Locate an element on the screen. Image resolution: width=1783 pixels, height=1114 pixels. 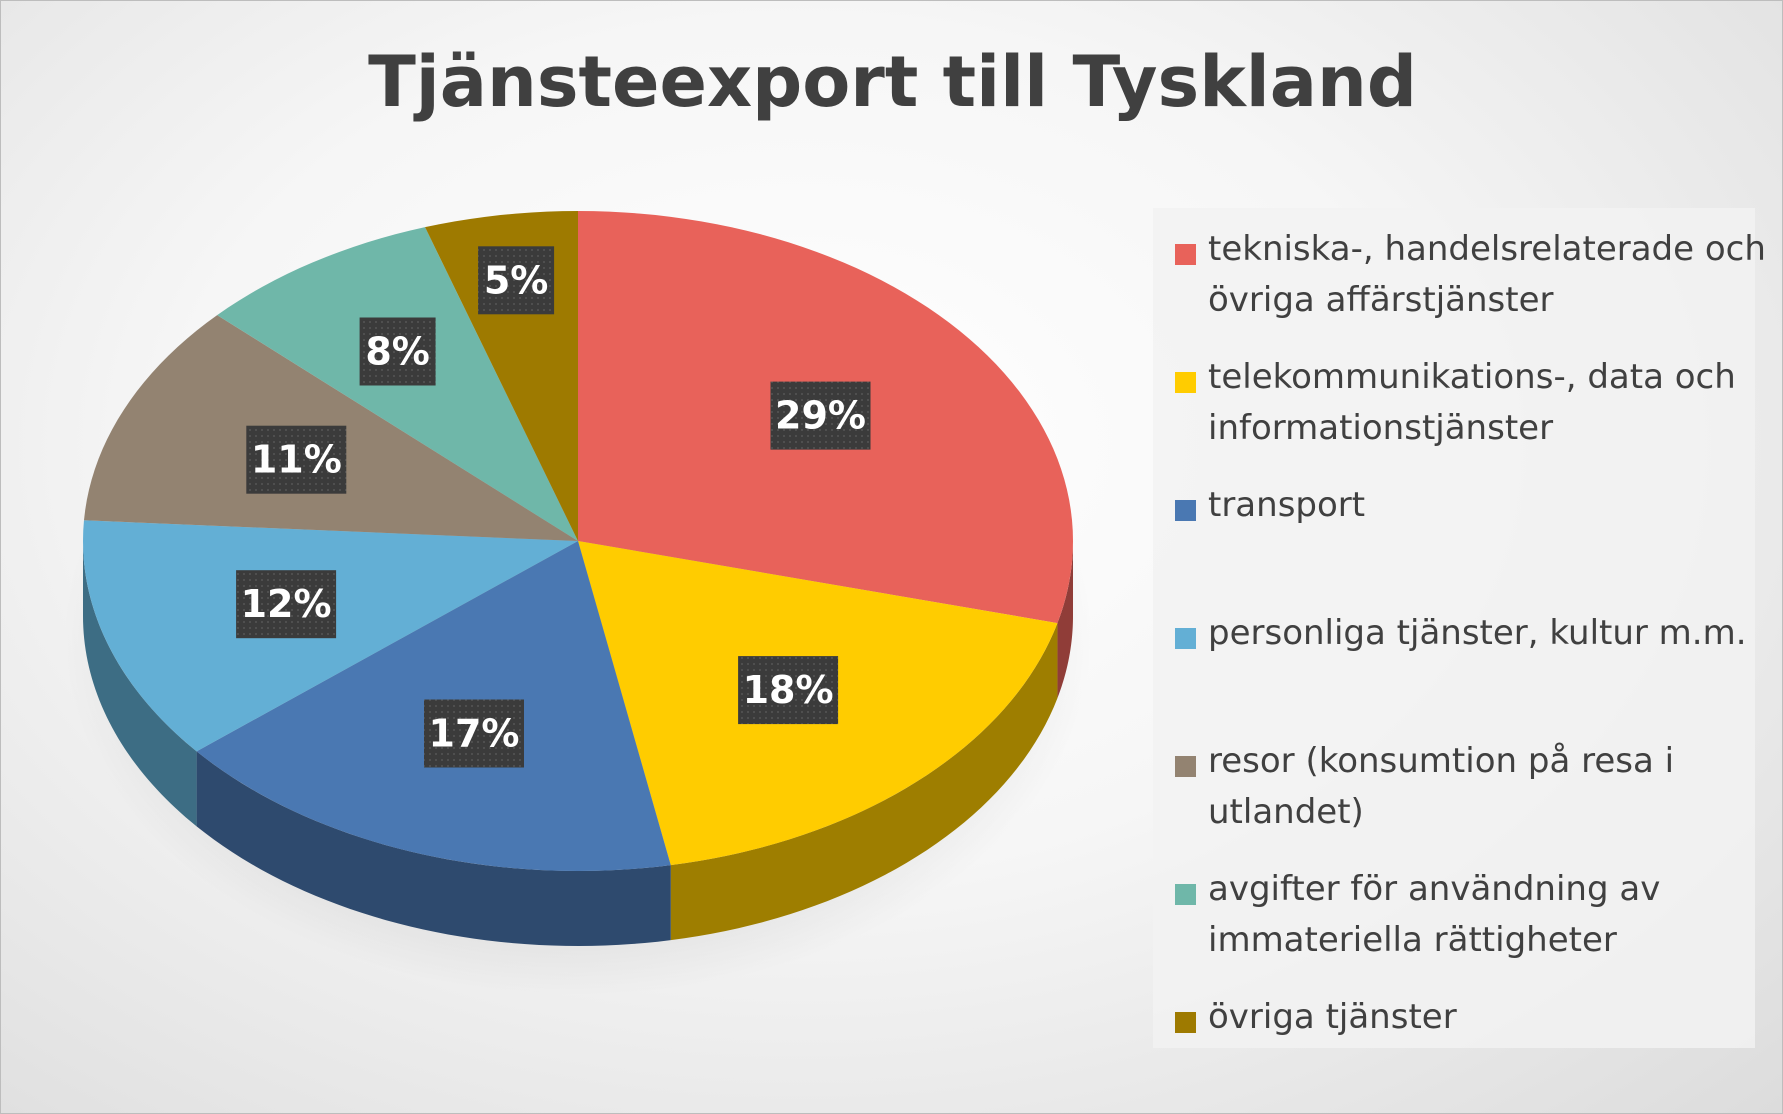
data-label-5: 11% is located at coordinates (296, 459).